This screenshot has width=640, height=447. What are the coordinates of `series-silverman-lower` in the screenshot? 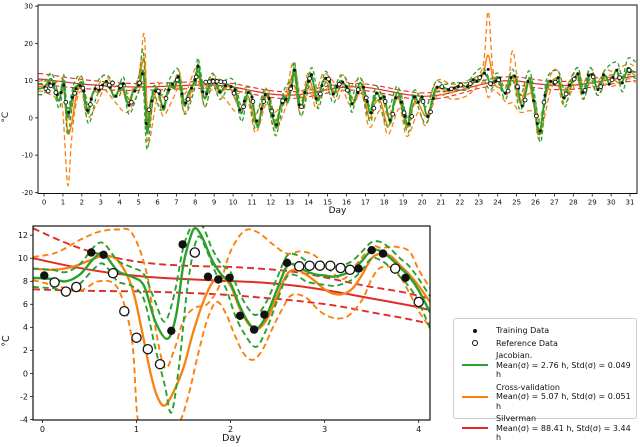 It's located at (337, 90).